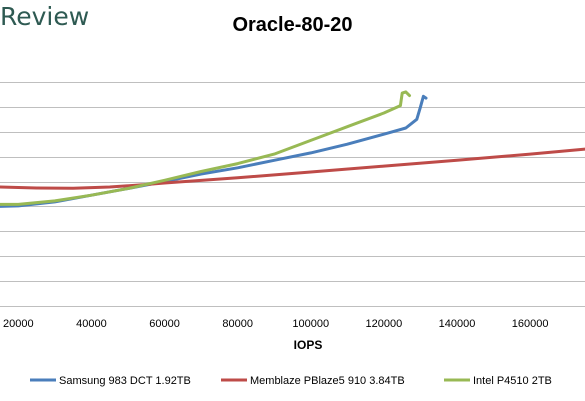 The height and width of the screenshot is (401, 585). Describe the element at coordinates (310, 324) in the screenshot. I see `x-tick-label: 100000` at that location.